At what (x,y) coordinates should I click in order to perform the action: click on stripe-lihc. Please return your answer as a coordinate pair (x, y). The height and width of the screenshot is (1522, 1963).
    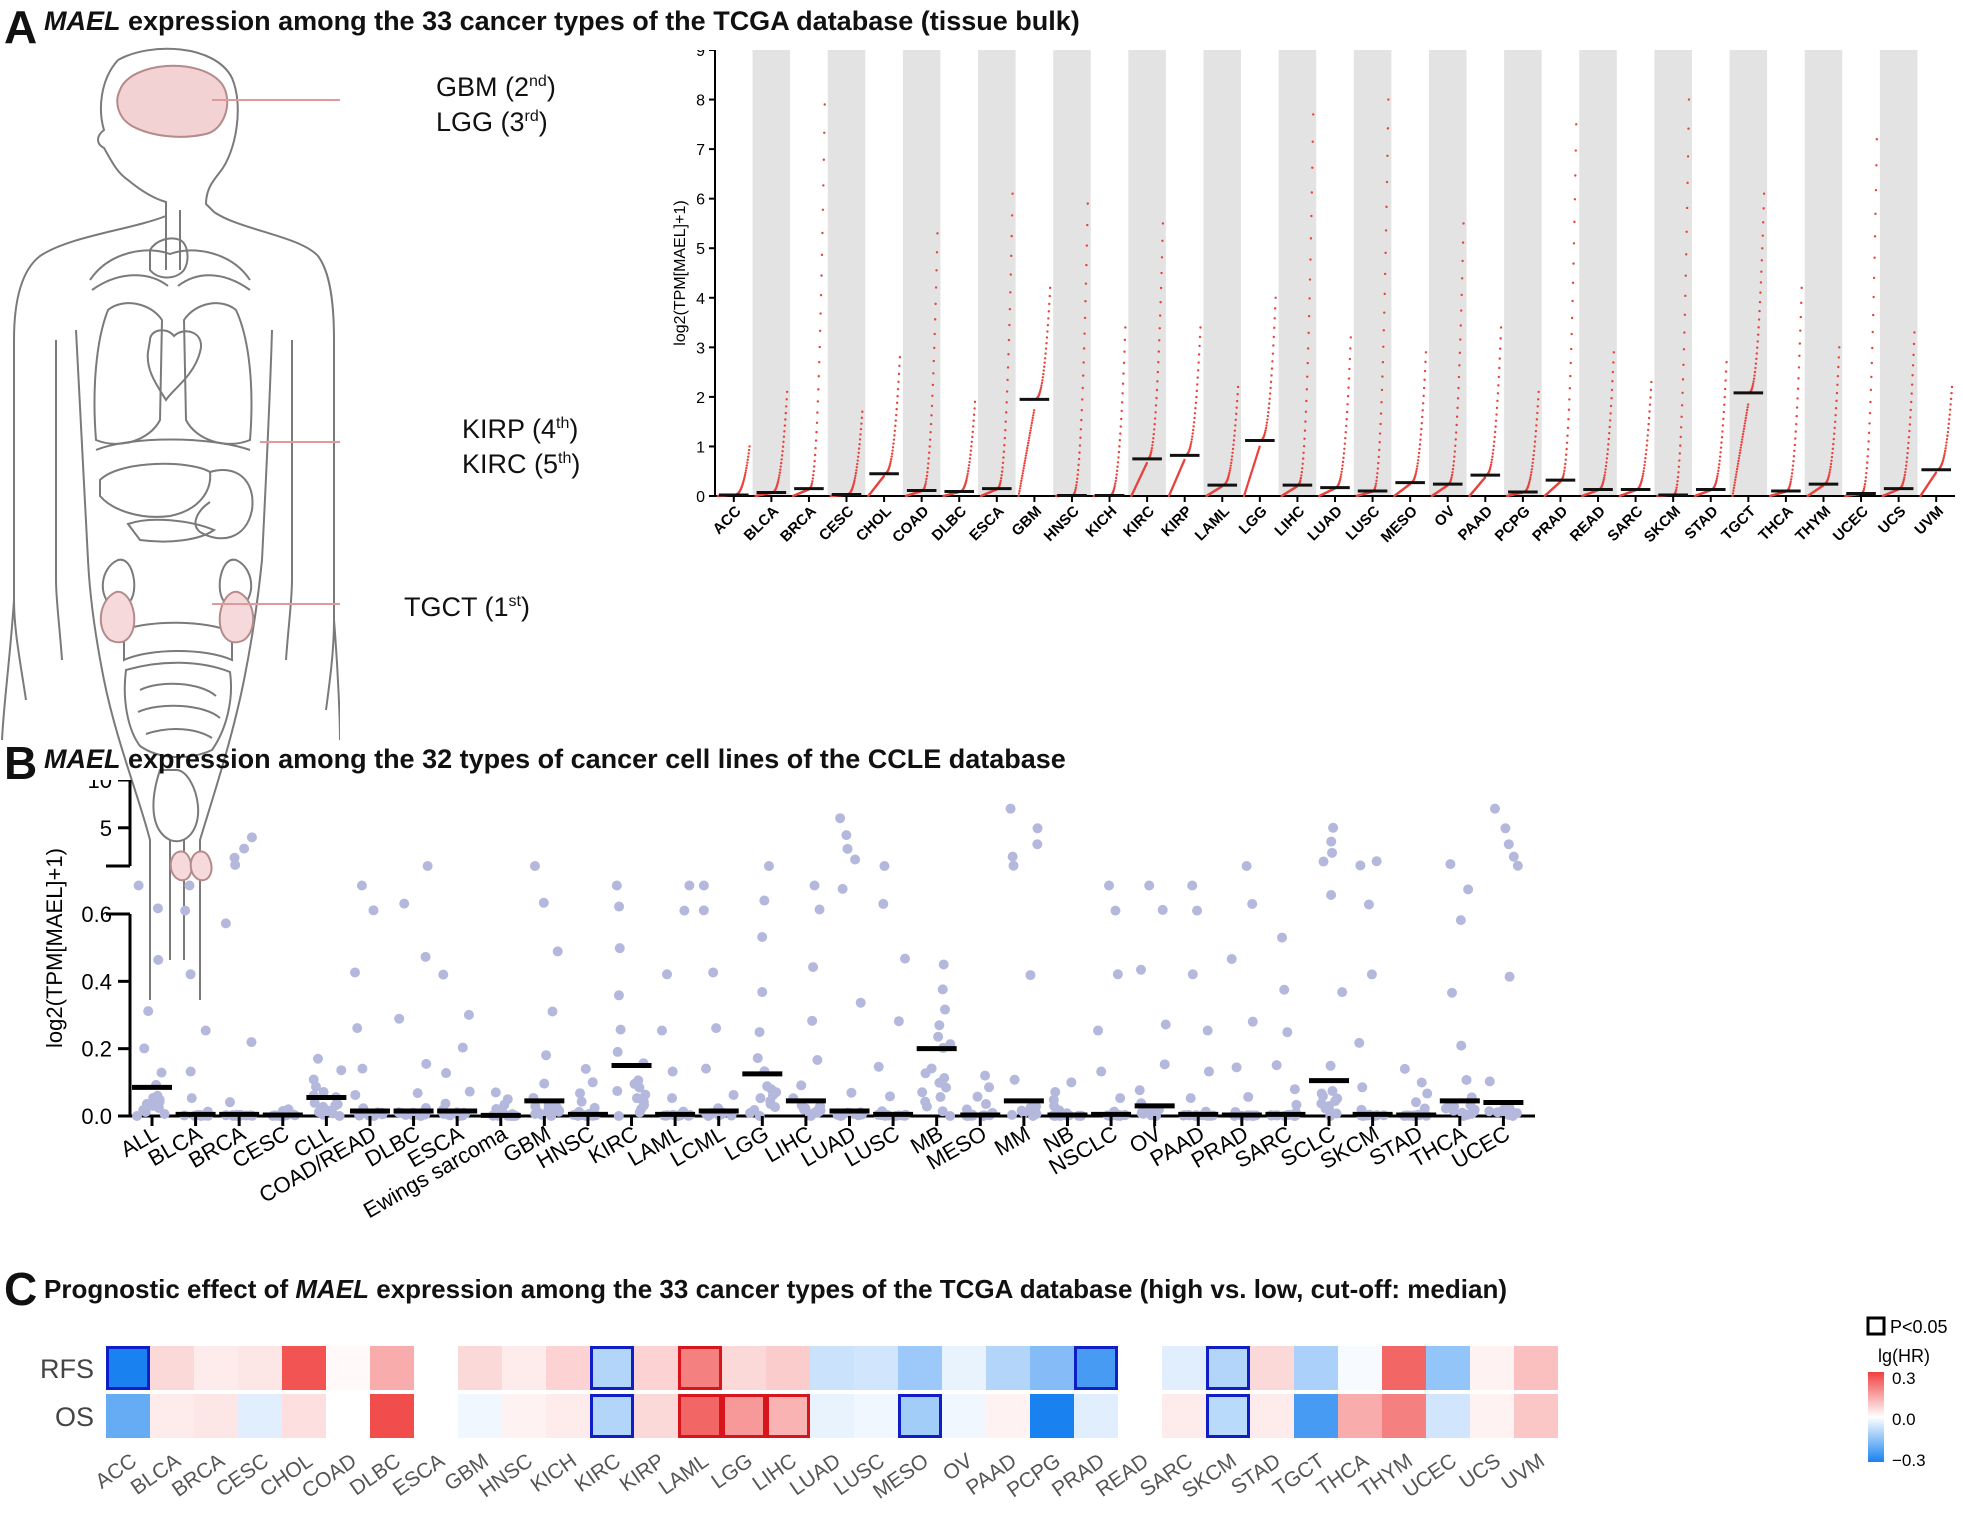
    Looking at the image, I should click on (1297, 273).